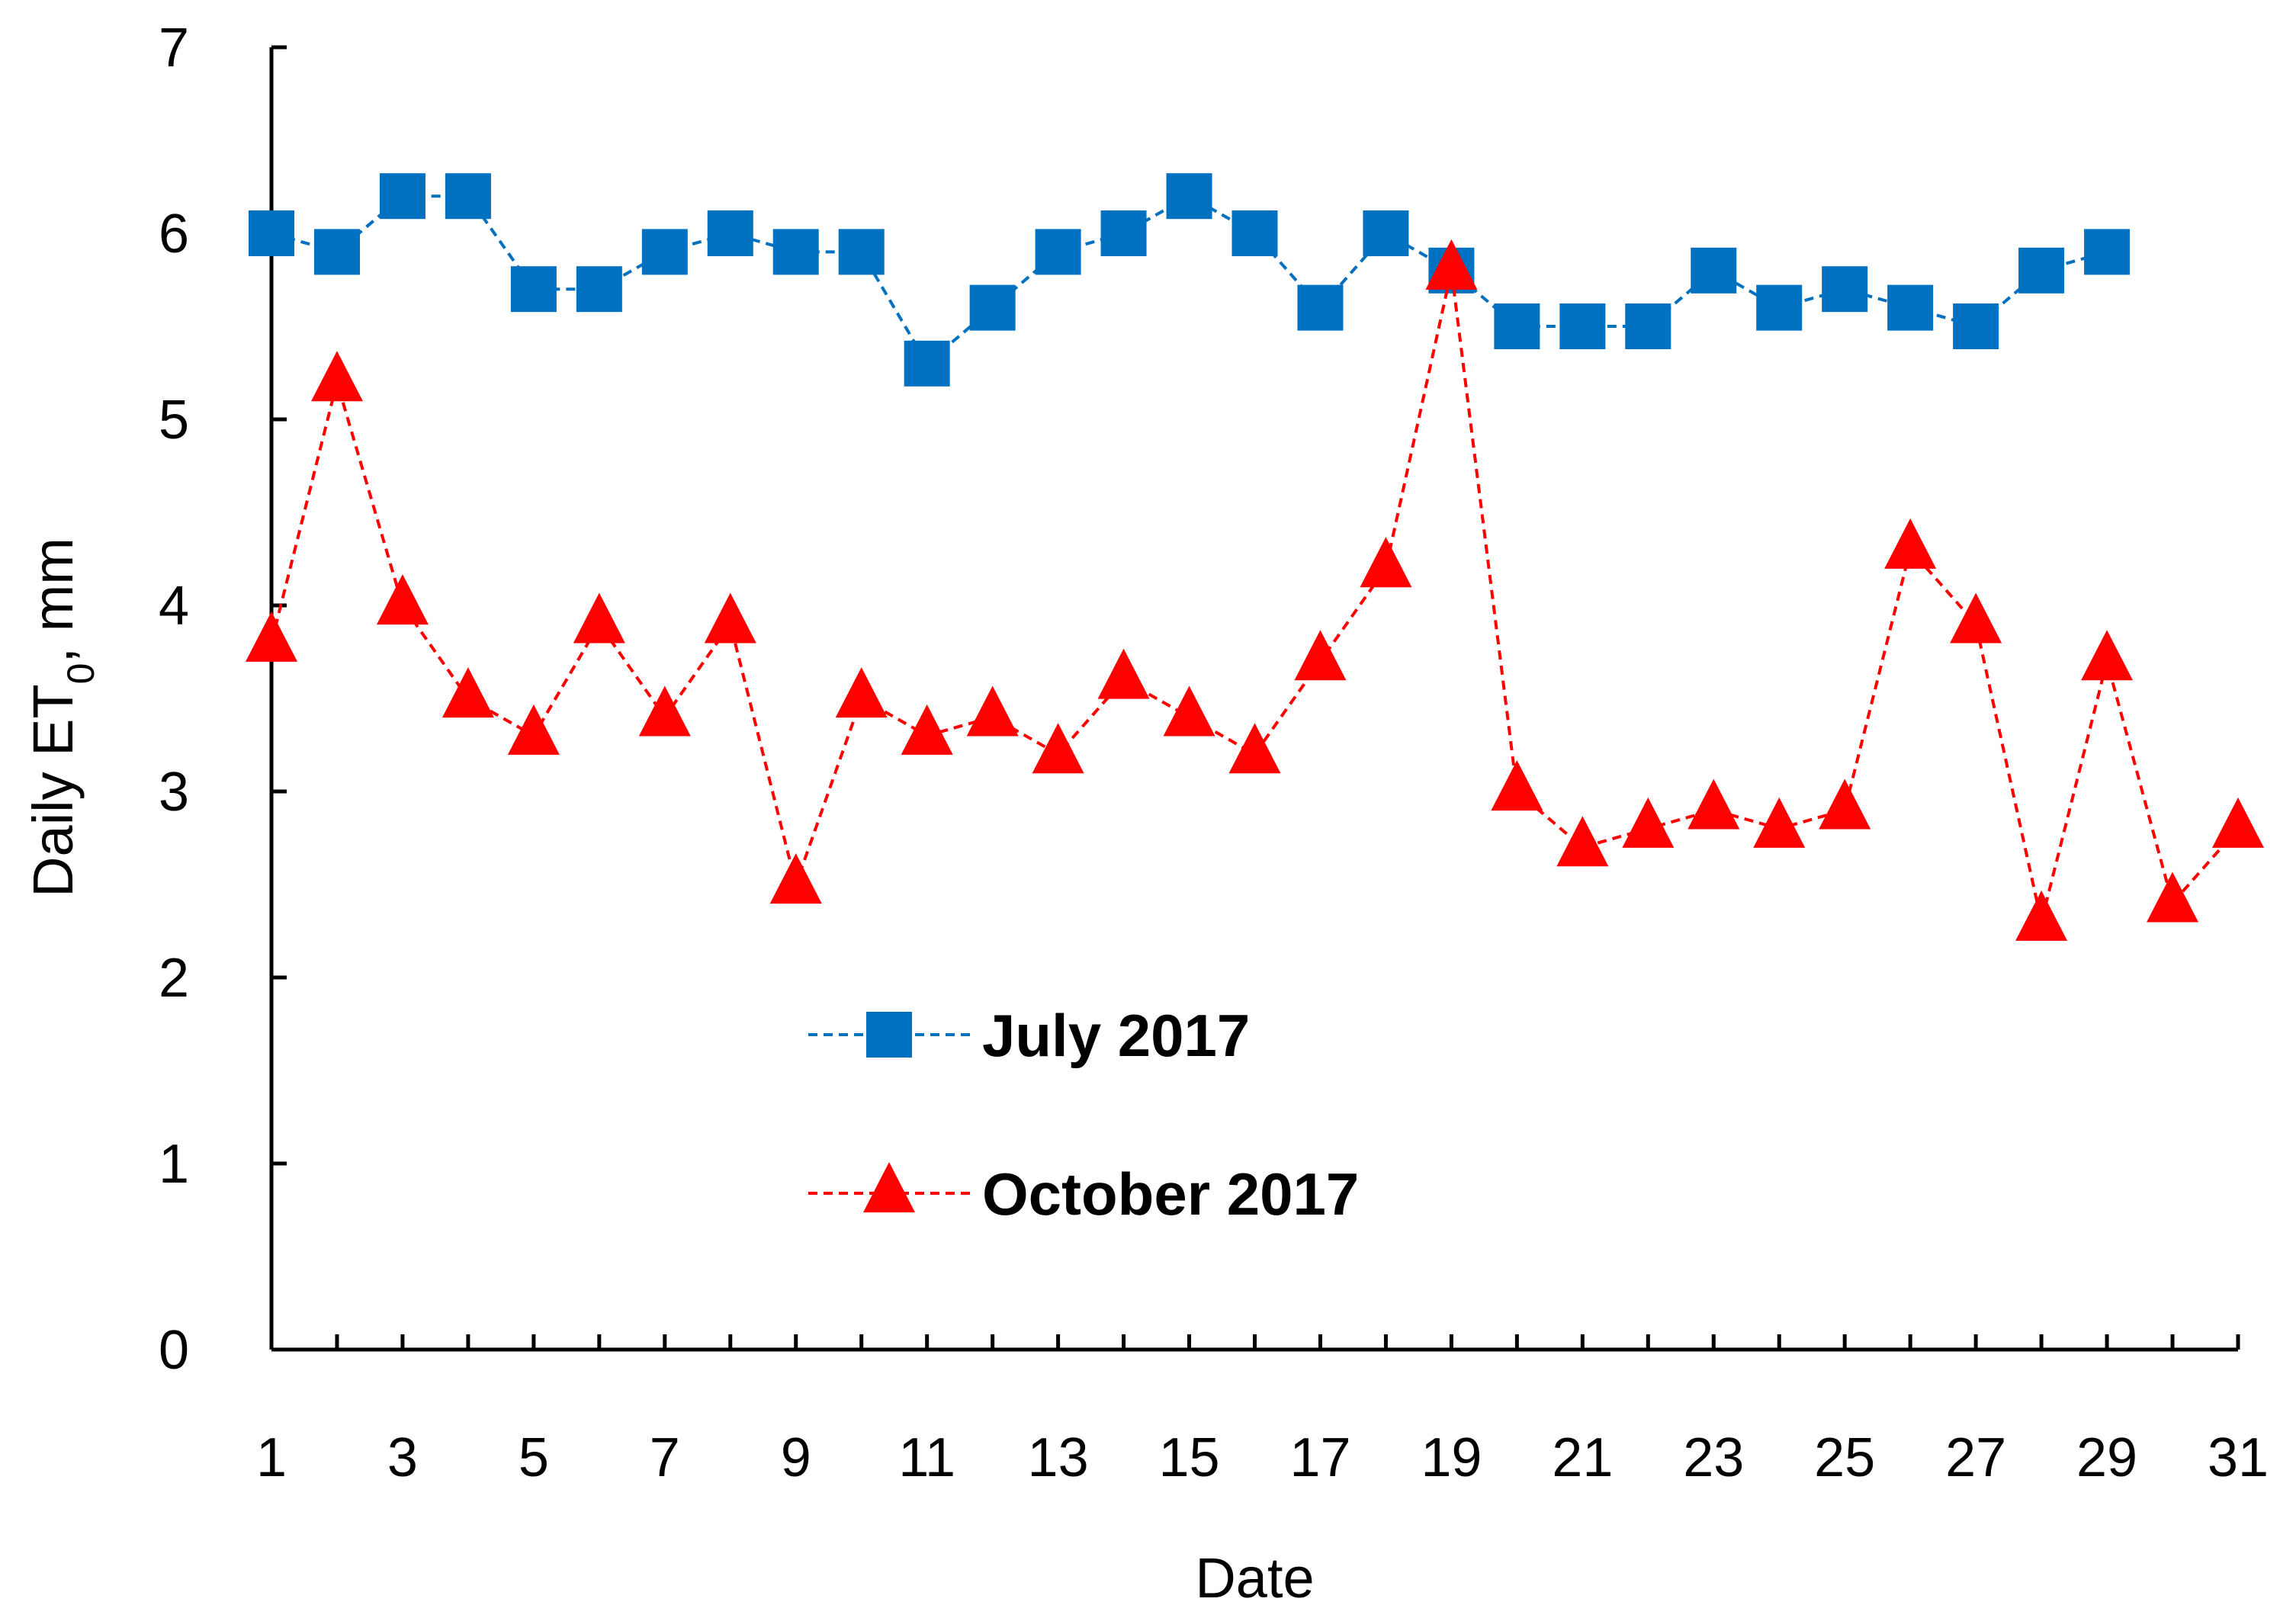  What do you see at coordinates (80, 673) in the screenshot?
I see `y-axis-title-subscript: 0` at bounding box center [80, 673].